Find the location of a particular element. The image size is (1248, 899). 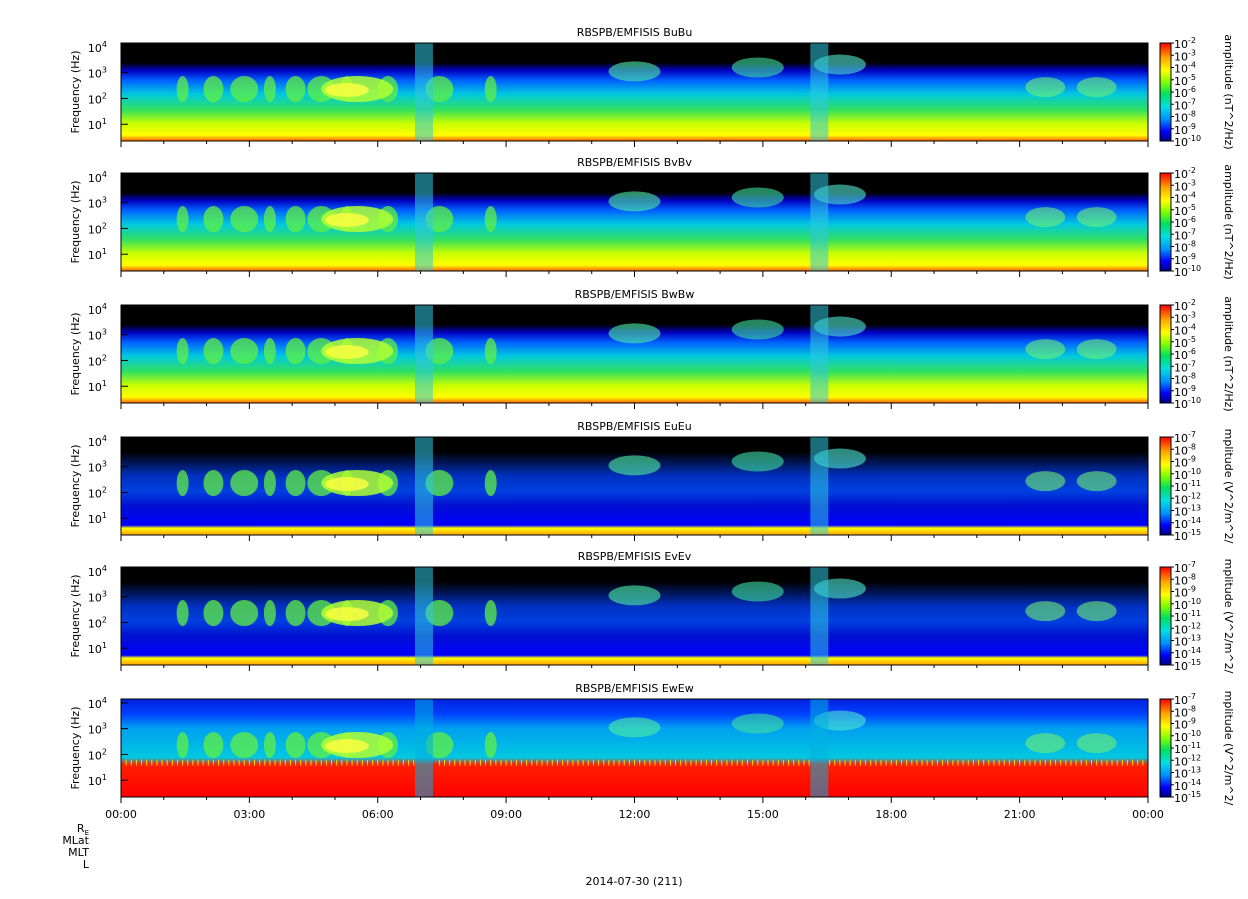

x-tick-label: 21:00 is located at coordinates (1020, 814).